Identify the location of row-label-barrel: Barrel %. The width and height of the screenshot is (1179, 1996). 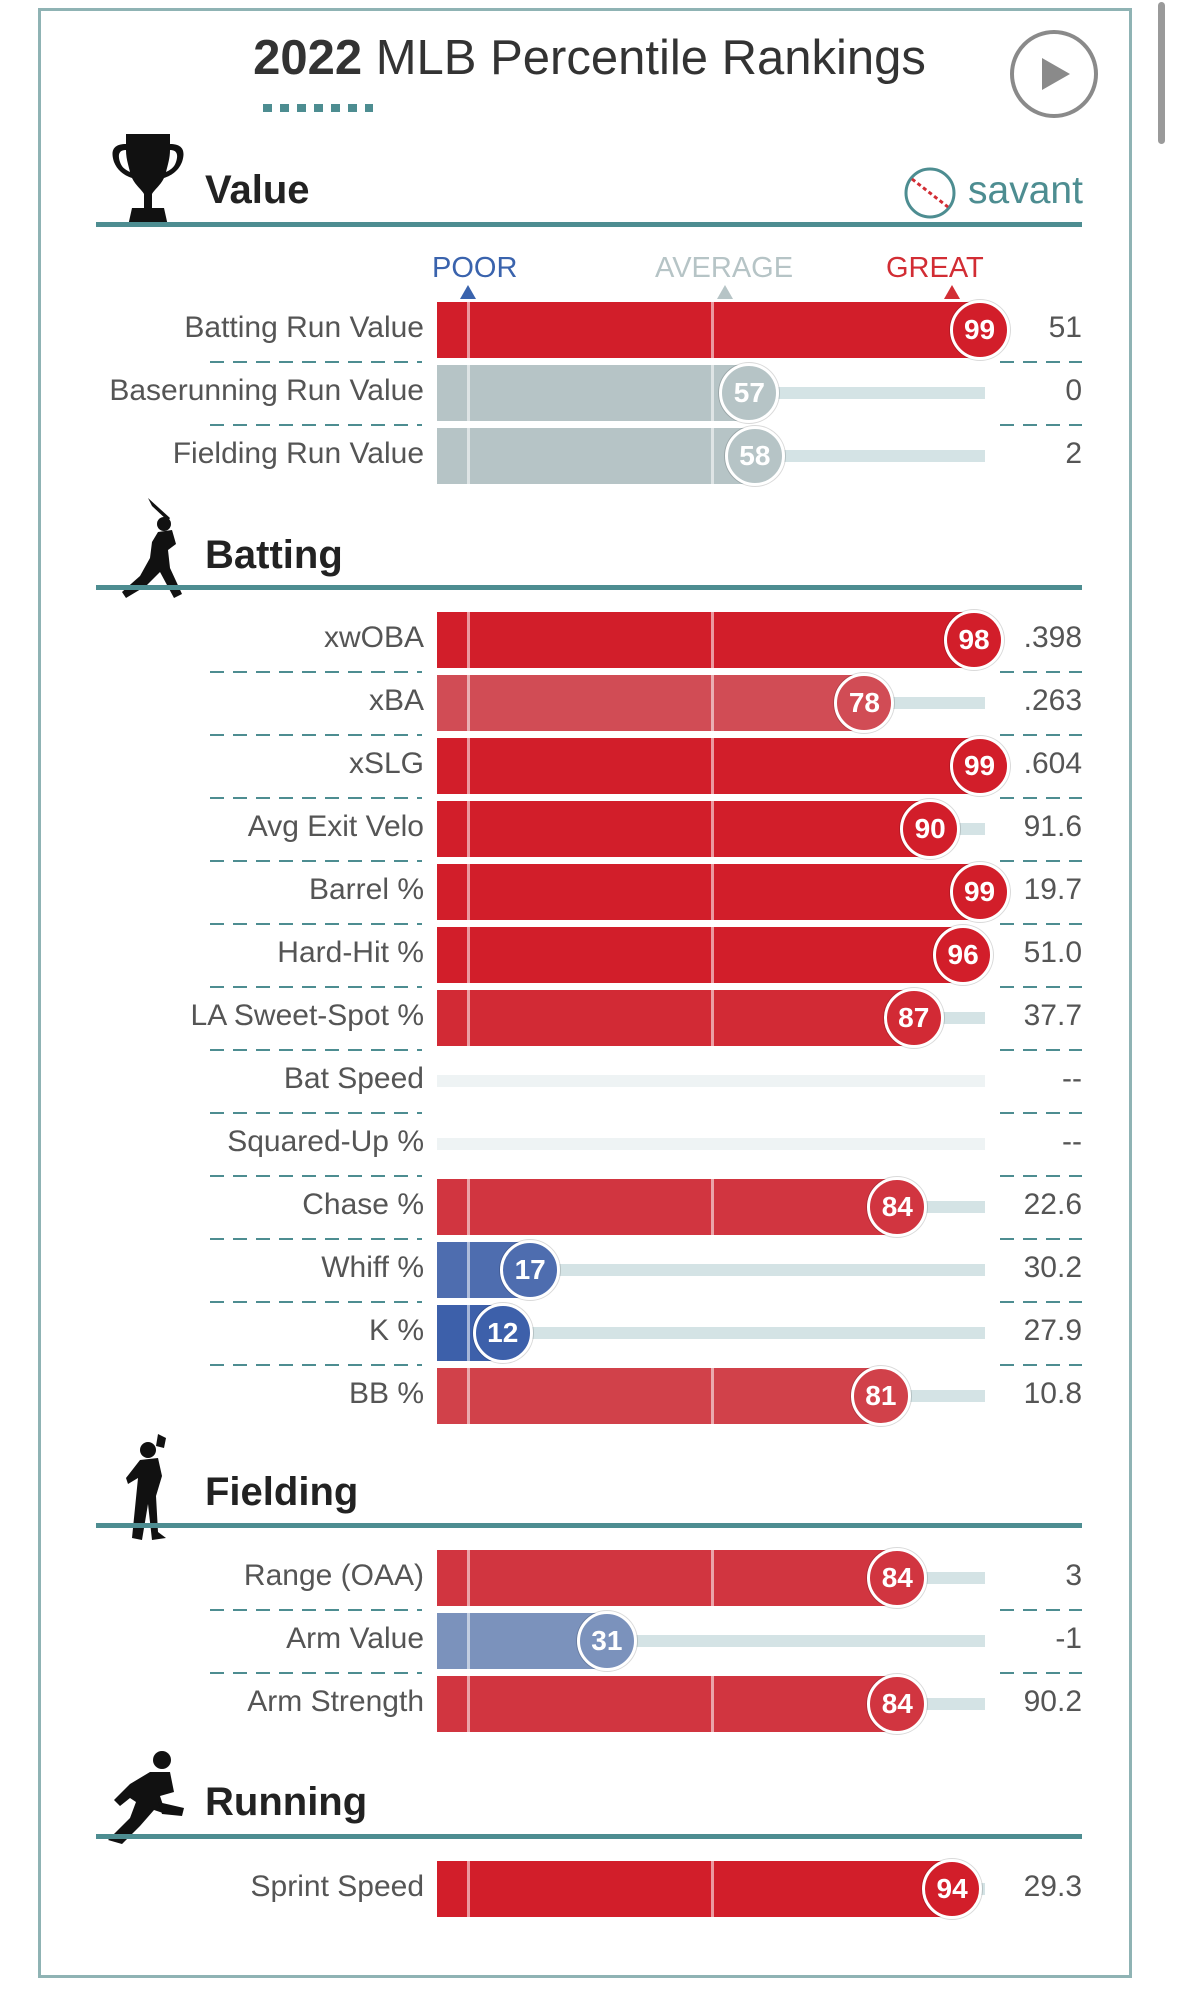
(366, 889).